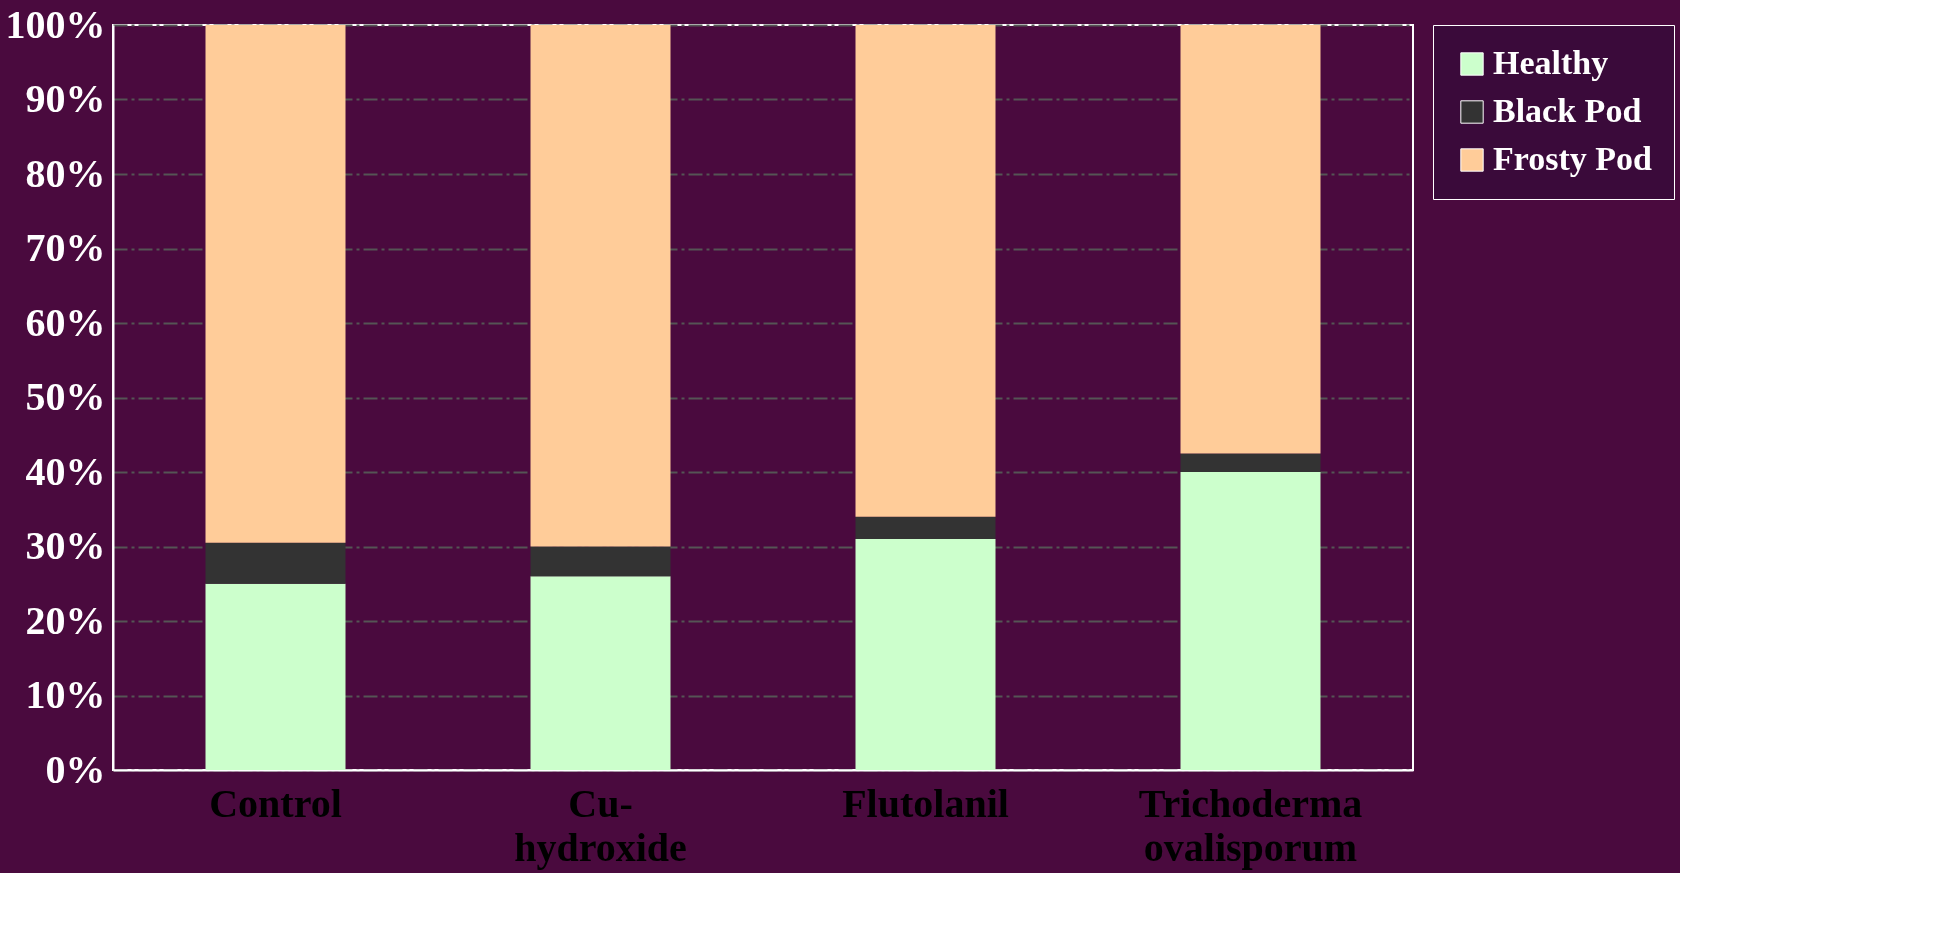 This screenshot has width=1933, height=928. What do you see at coordinates (65, 98) in the screenshot?
I see `y-tick-label: 90%` at bounding box center [65, 98].